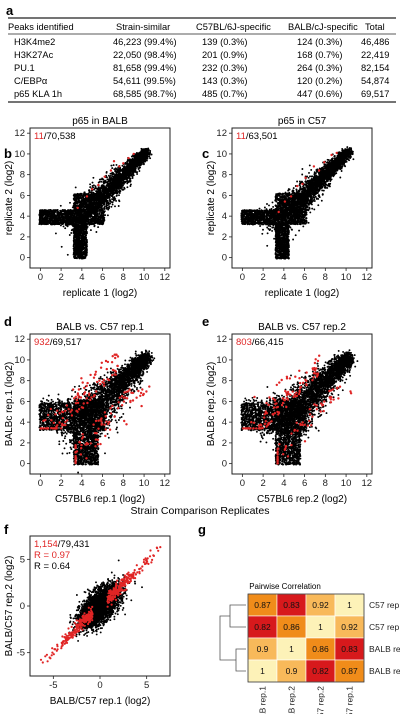 The height and width of the screenshot is (714, 400). Describe the element at coordinates (319, 55) in the screenshot. I see `table-cell: 168 (0.7%)` at that location.